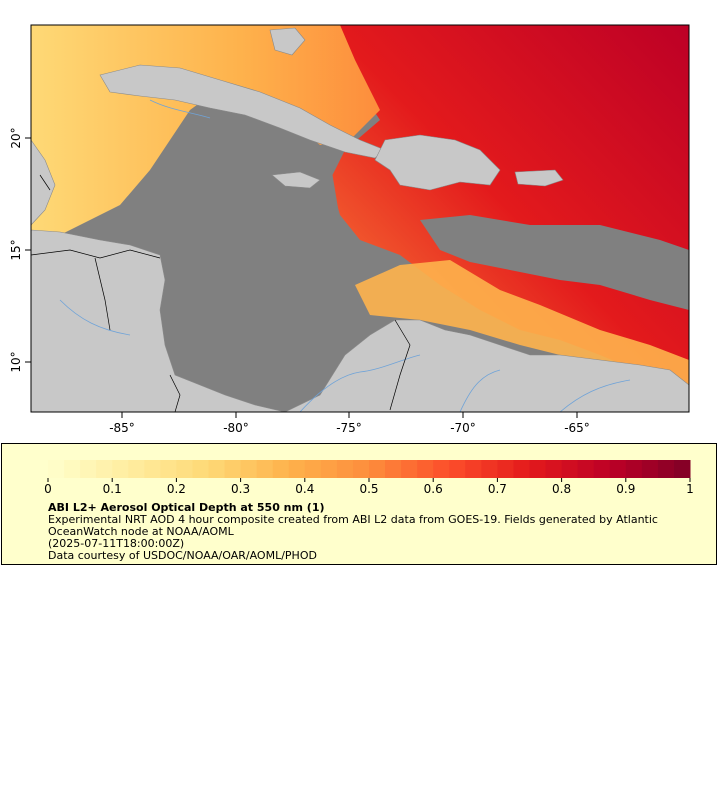  I want to click on land-south-america, so click(486, 365).